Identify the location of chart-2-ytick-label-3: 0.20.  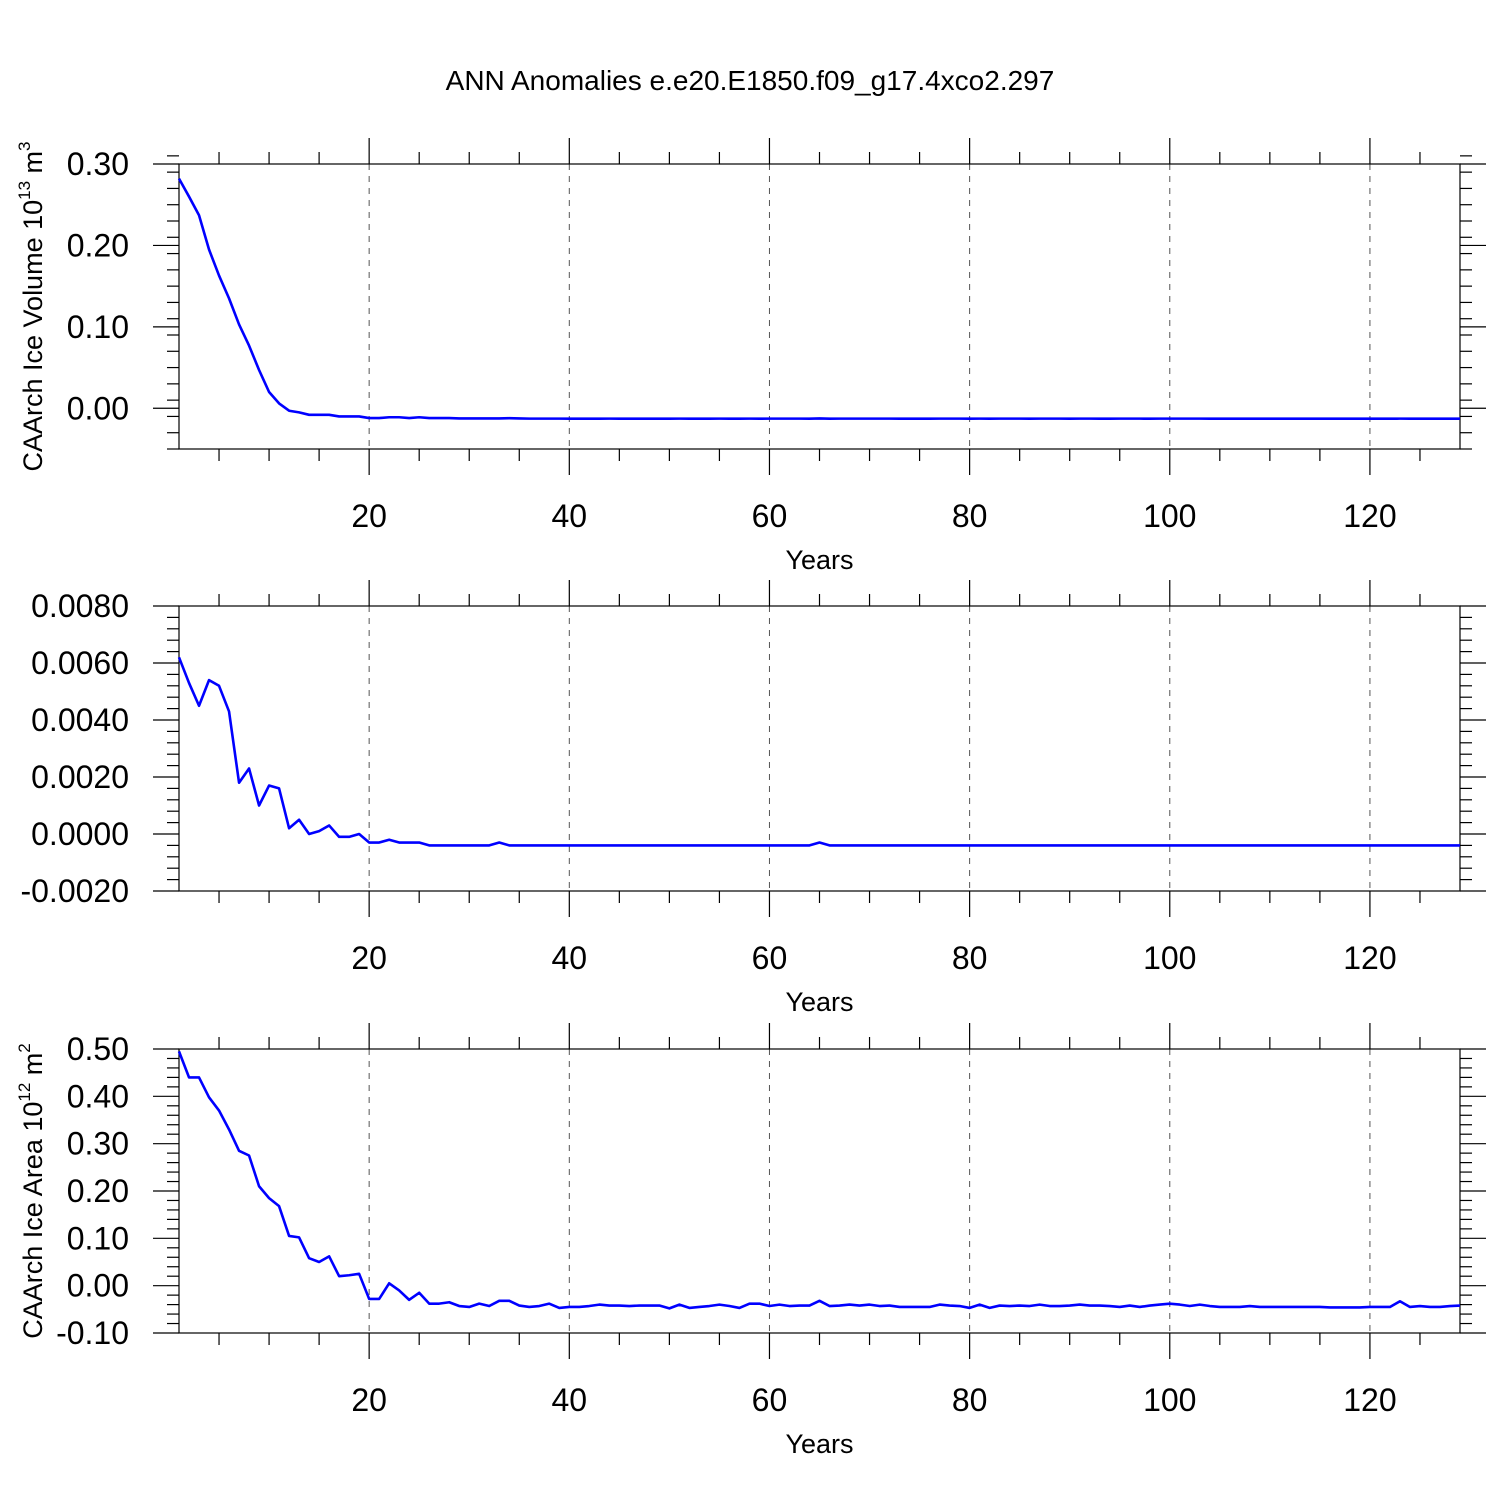
(98, 1191).